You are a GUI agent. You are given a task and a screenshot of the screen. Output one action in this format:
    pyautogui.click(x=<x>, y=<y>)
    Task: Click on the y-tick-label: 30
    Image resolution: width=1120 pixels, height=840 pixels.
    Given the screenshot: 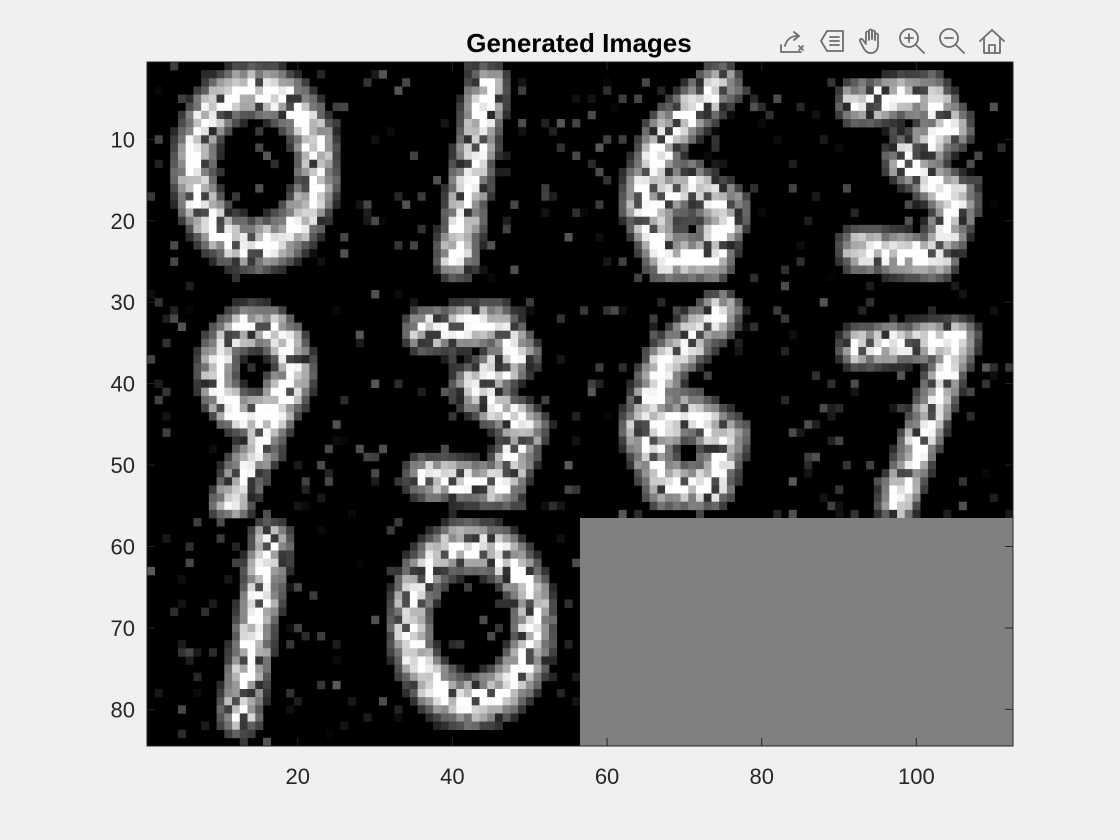 What is the action you would take?
    pyautogui.click(x=123, y=302)
    